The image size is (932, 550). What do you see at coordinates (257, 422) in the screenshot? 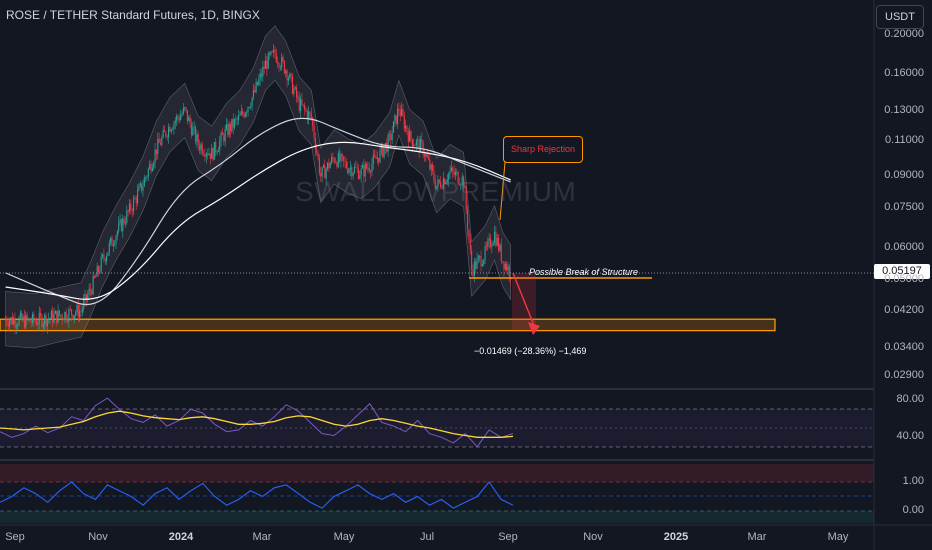
I see `rsi-pane` at bounding box center [257, 422].